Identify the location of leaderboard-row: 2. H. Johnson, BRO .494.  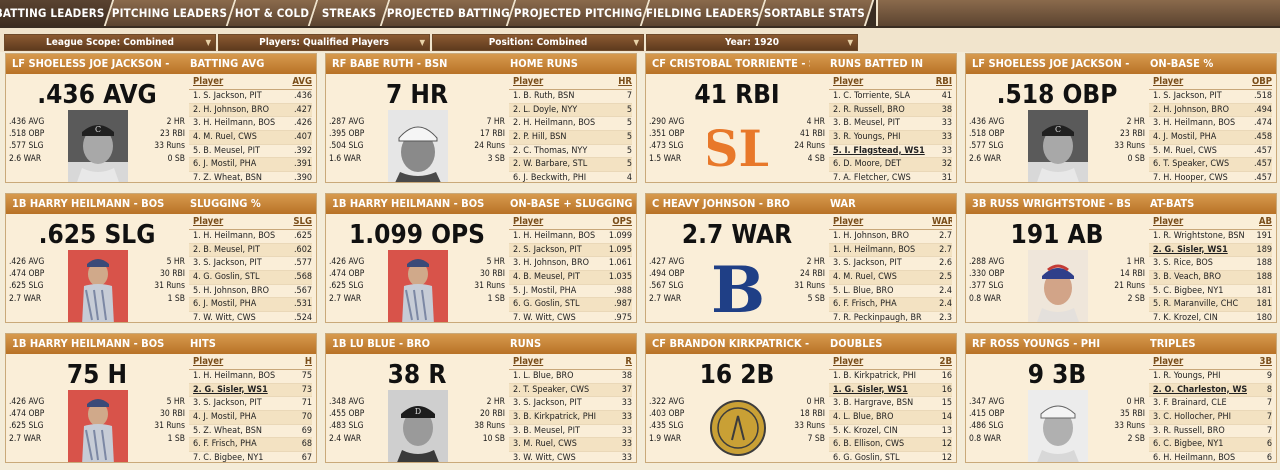
(1210, 110).